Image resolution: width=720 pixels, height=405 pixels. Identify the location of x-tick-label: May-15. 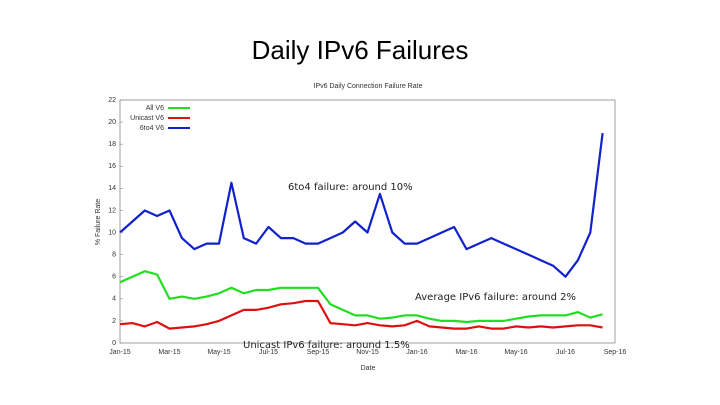
(218, 352).